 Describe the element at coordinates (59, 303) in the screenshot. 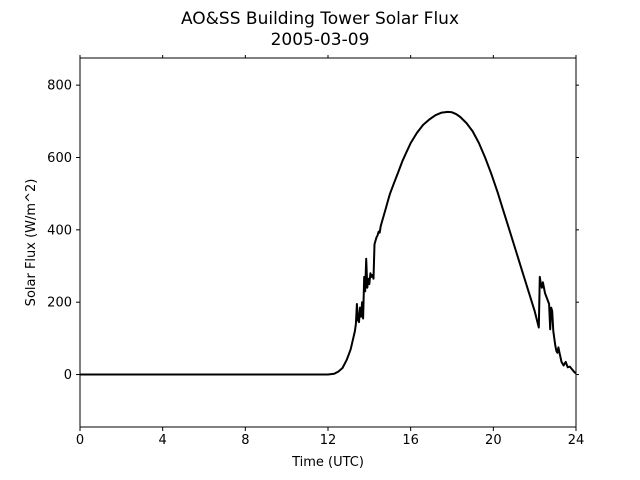

I see `y-tick-label: 200` at that location.